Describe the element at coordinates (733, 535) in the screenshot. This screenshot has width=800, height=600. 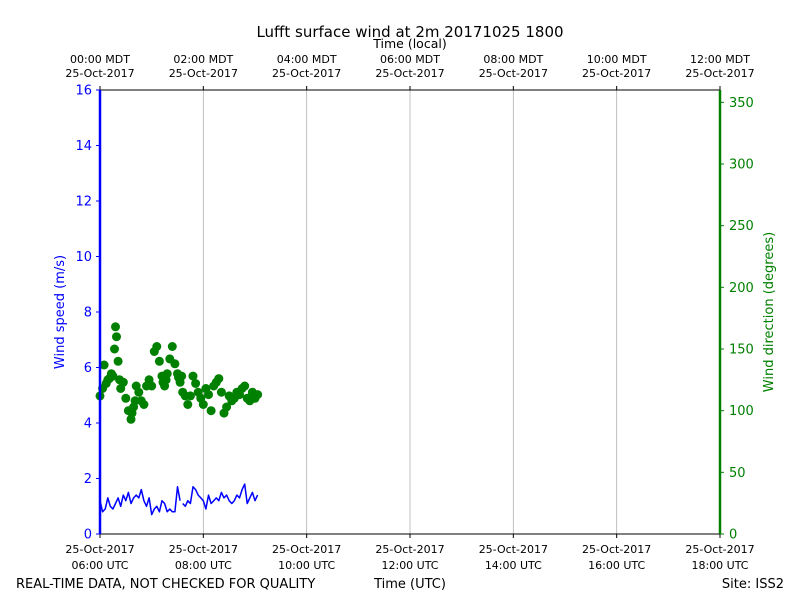
I see `right-tick-label: 0` at that location.